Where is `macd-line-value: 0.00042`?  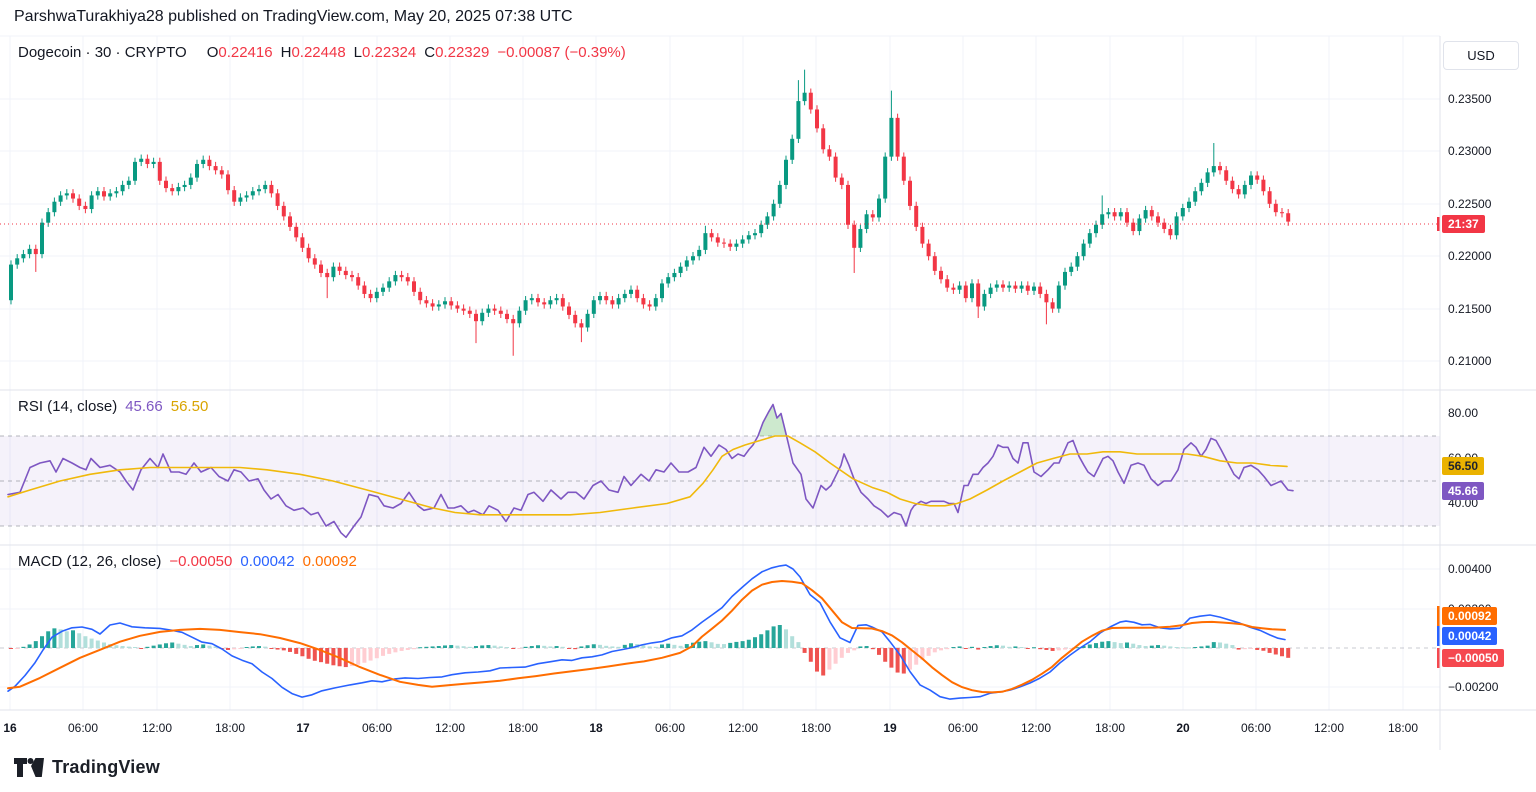 macd-line-value: 0.00042 is located at coordinates (267, 561).